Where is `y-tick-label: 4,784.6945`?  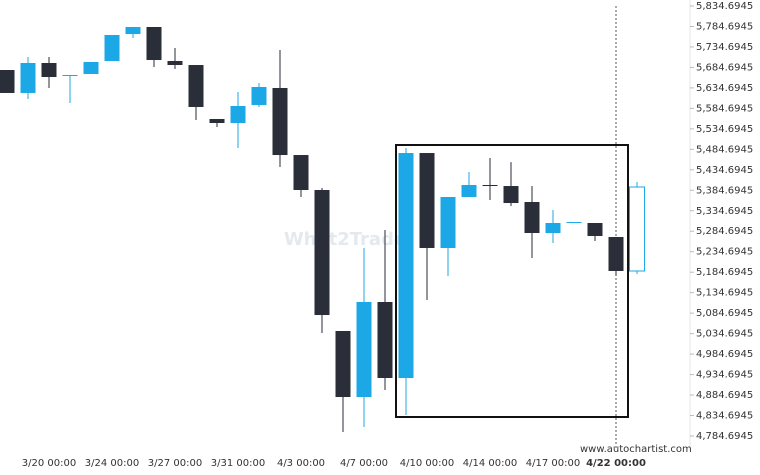 y-tick-label: 4,784.6945 is located at coordinates (724, 436).